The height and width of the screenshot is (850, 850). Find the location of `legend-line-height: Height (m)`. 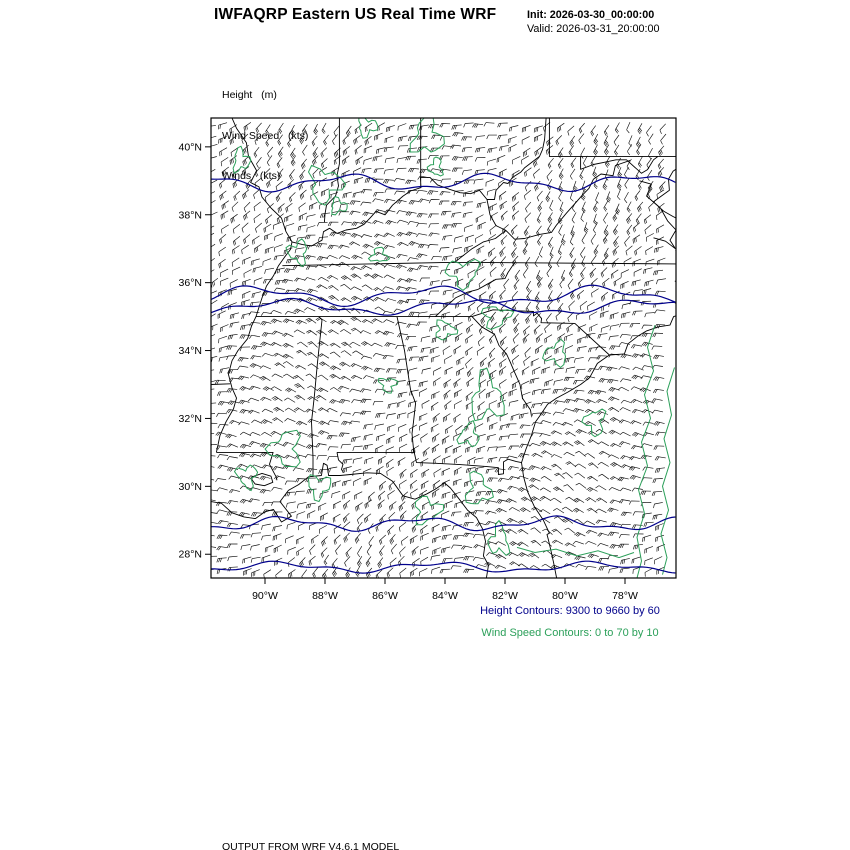

legend-line-height: Height (m) is located at coordinates (249, 95).